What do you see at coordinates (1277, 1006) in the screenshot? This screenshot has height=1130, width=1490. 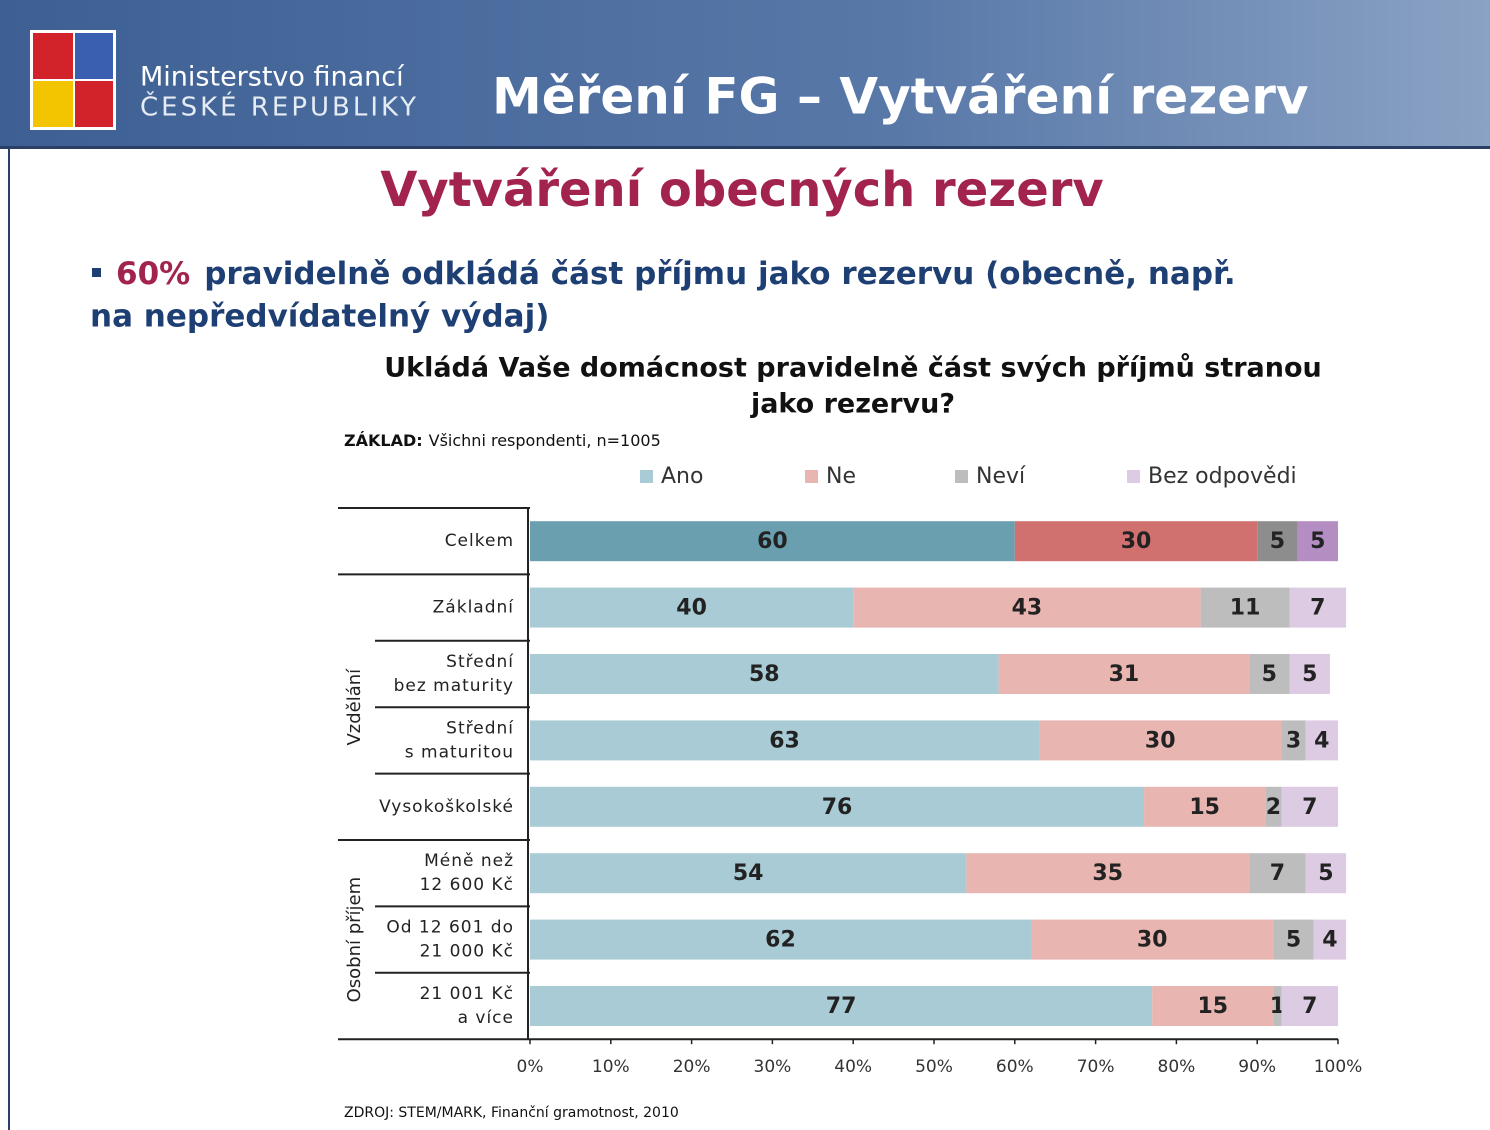 I see `value-label: 1` at bounding box center [1277, 1006].